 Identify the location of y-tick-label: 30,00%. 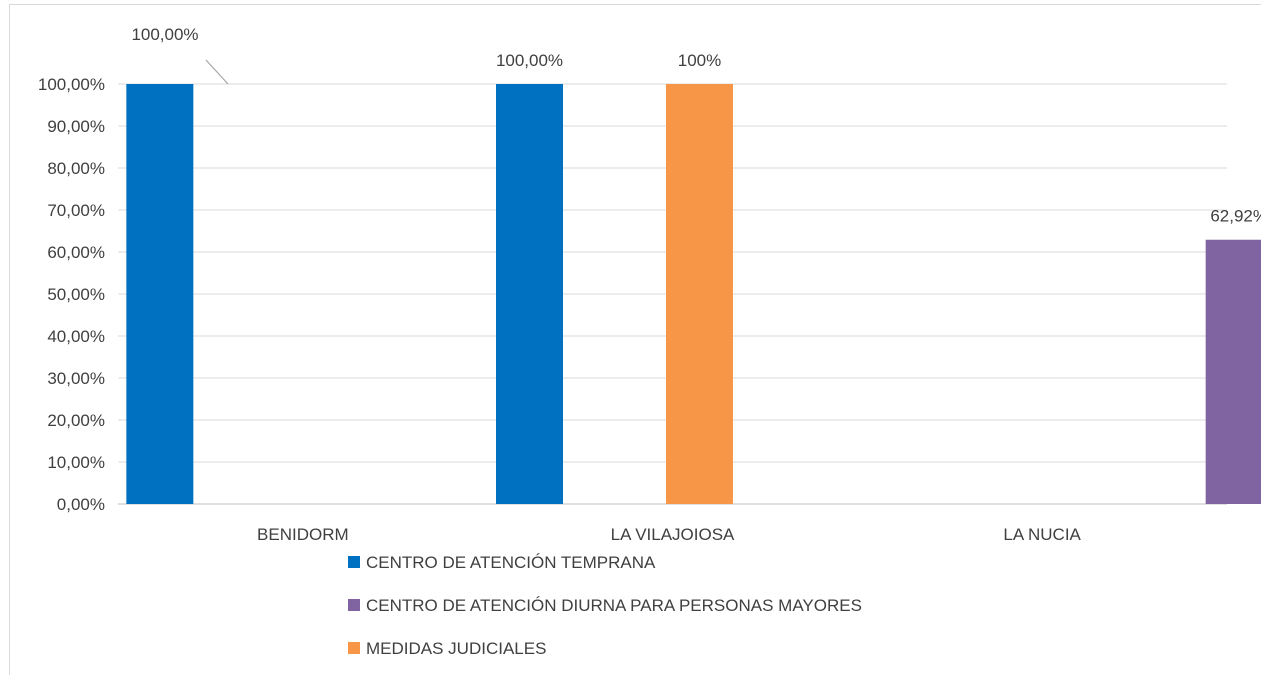
(76, 378).